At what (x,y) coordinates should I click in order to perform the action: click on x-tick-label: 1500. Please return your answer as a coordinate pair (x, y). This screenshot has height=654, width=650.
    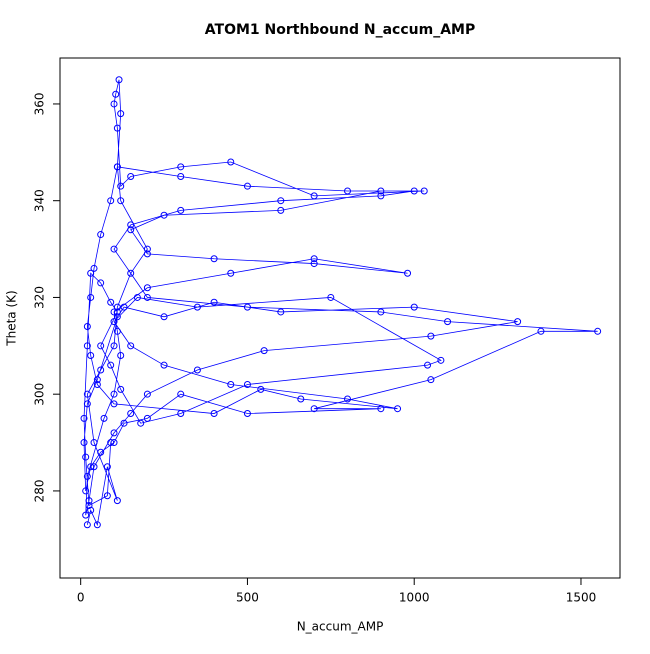
    Looking at the image, I should click on (581, 598).